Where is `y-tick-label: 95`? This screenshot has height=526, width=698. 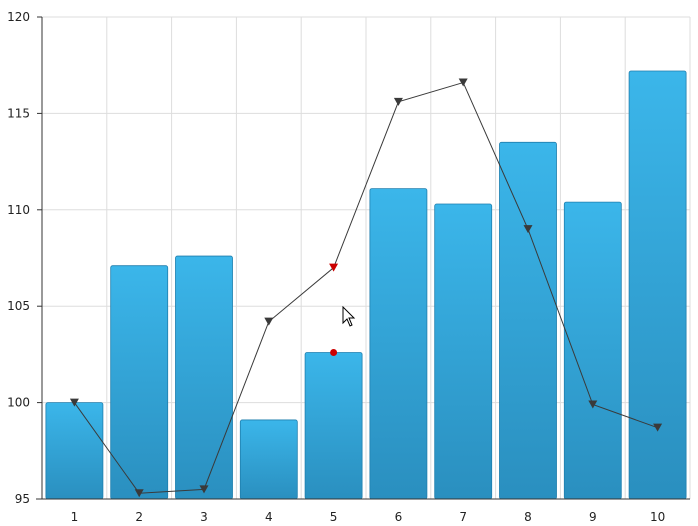
y-tick-label: 95 is located at coordinates (22, 499).